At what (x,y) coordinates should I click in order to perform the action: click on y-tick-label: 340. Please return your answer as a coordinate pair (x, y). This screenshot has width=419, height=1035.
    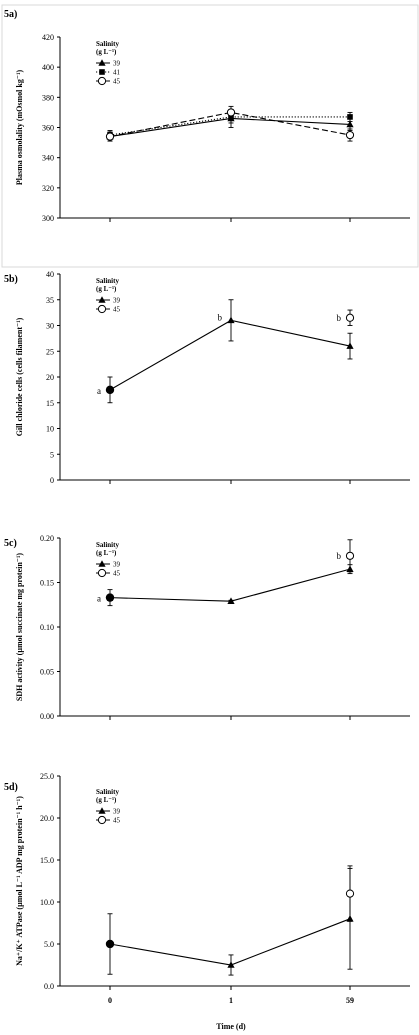
    Looking at the image, I should click on (48, 158).